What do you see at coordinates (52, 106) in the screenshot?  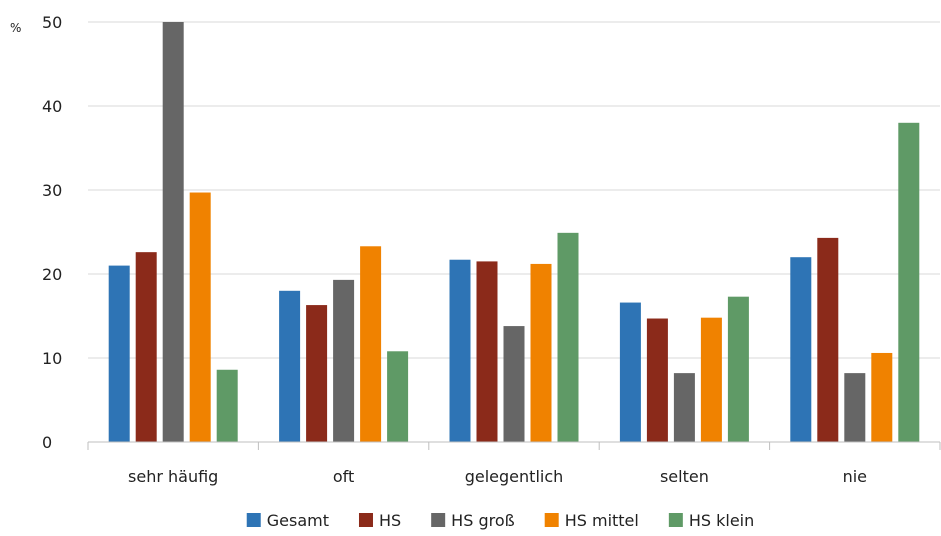 I see `y-tick-label: 40` at bounding box center [52, 106].